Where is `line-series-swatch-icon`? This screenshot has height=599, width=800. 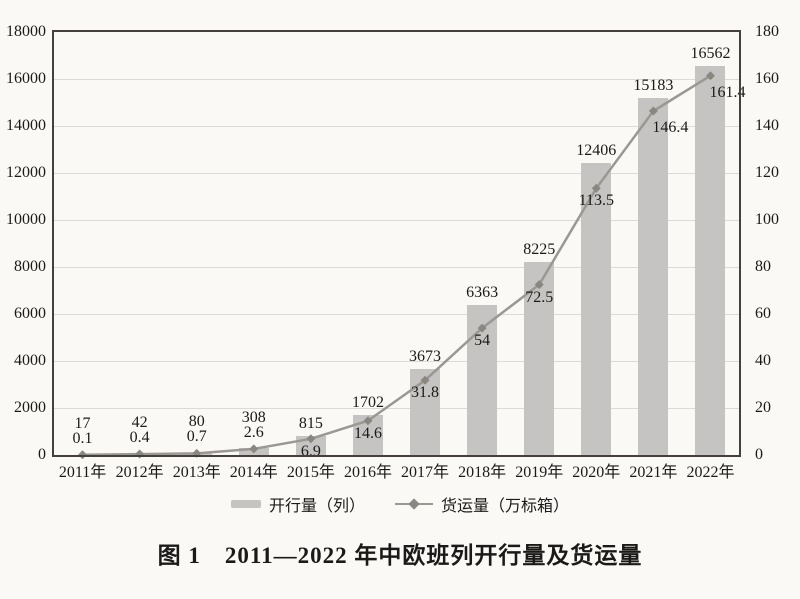 line-series-swatch-icon is located at coordinates (414, 504).